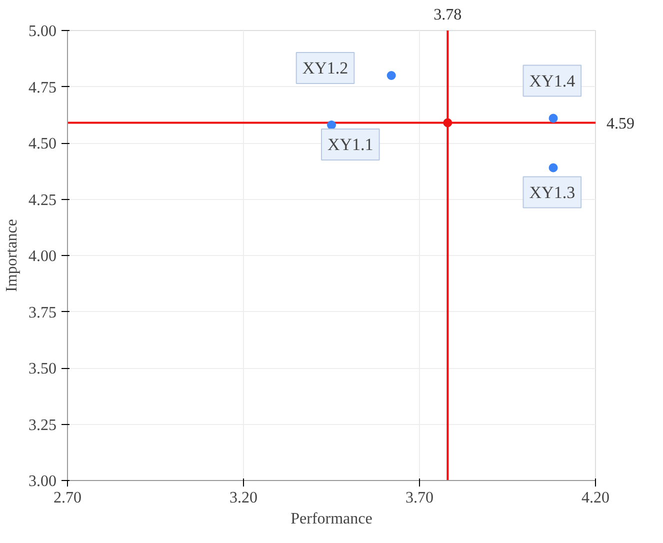  Describe the element at coordinates (596, 498) in the screenshot. I see `x-tick-label: 4.20` at that location.